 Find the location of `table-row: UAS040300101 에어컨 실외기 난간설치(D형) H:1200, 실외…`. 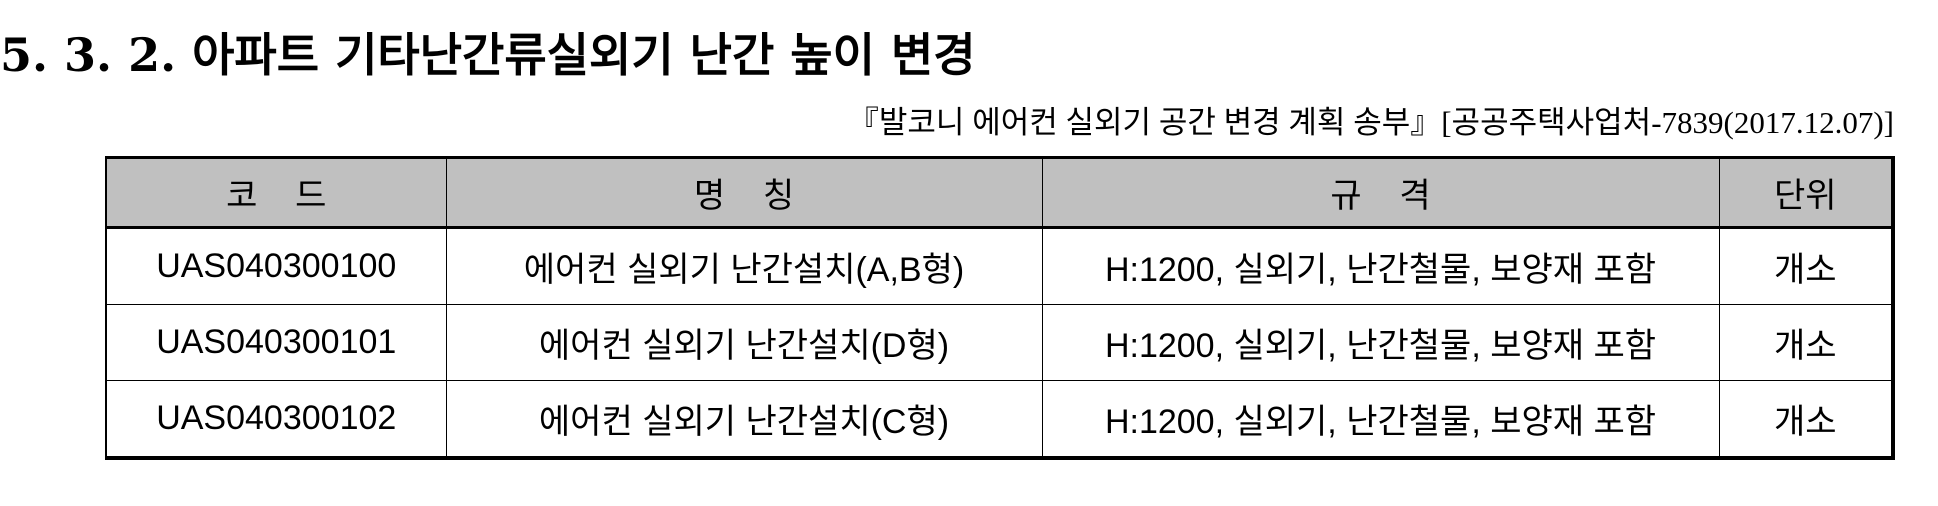

table-row: UAS040300101 에어컨 실외기 난간설치(D형) H:1200, 실외… is located at coordinates (999, 342).